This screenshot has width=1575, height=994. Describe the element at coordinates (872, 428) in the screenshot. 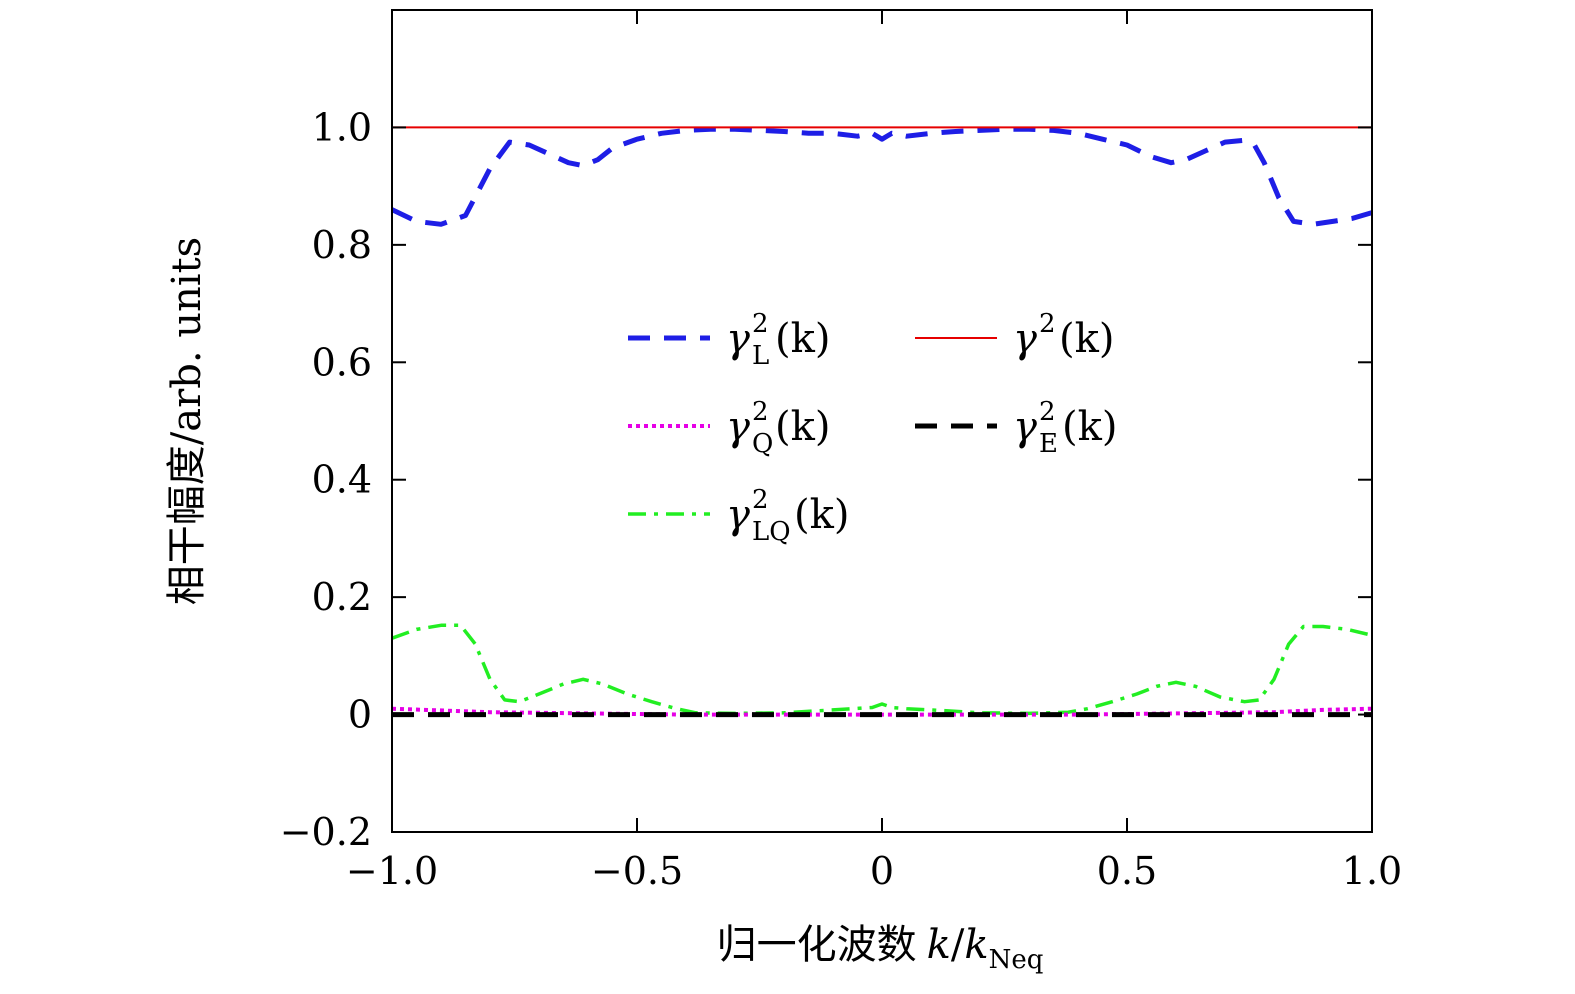

I see `legend: γ 2L (k) γ 2 (k)γ 2Q (k) γ 2E (k)γ 2LQ (k)` at that location.